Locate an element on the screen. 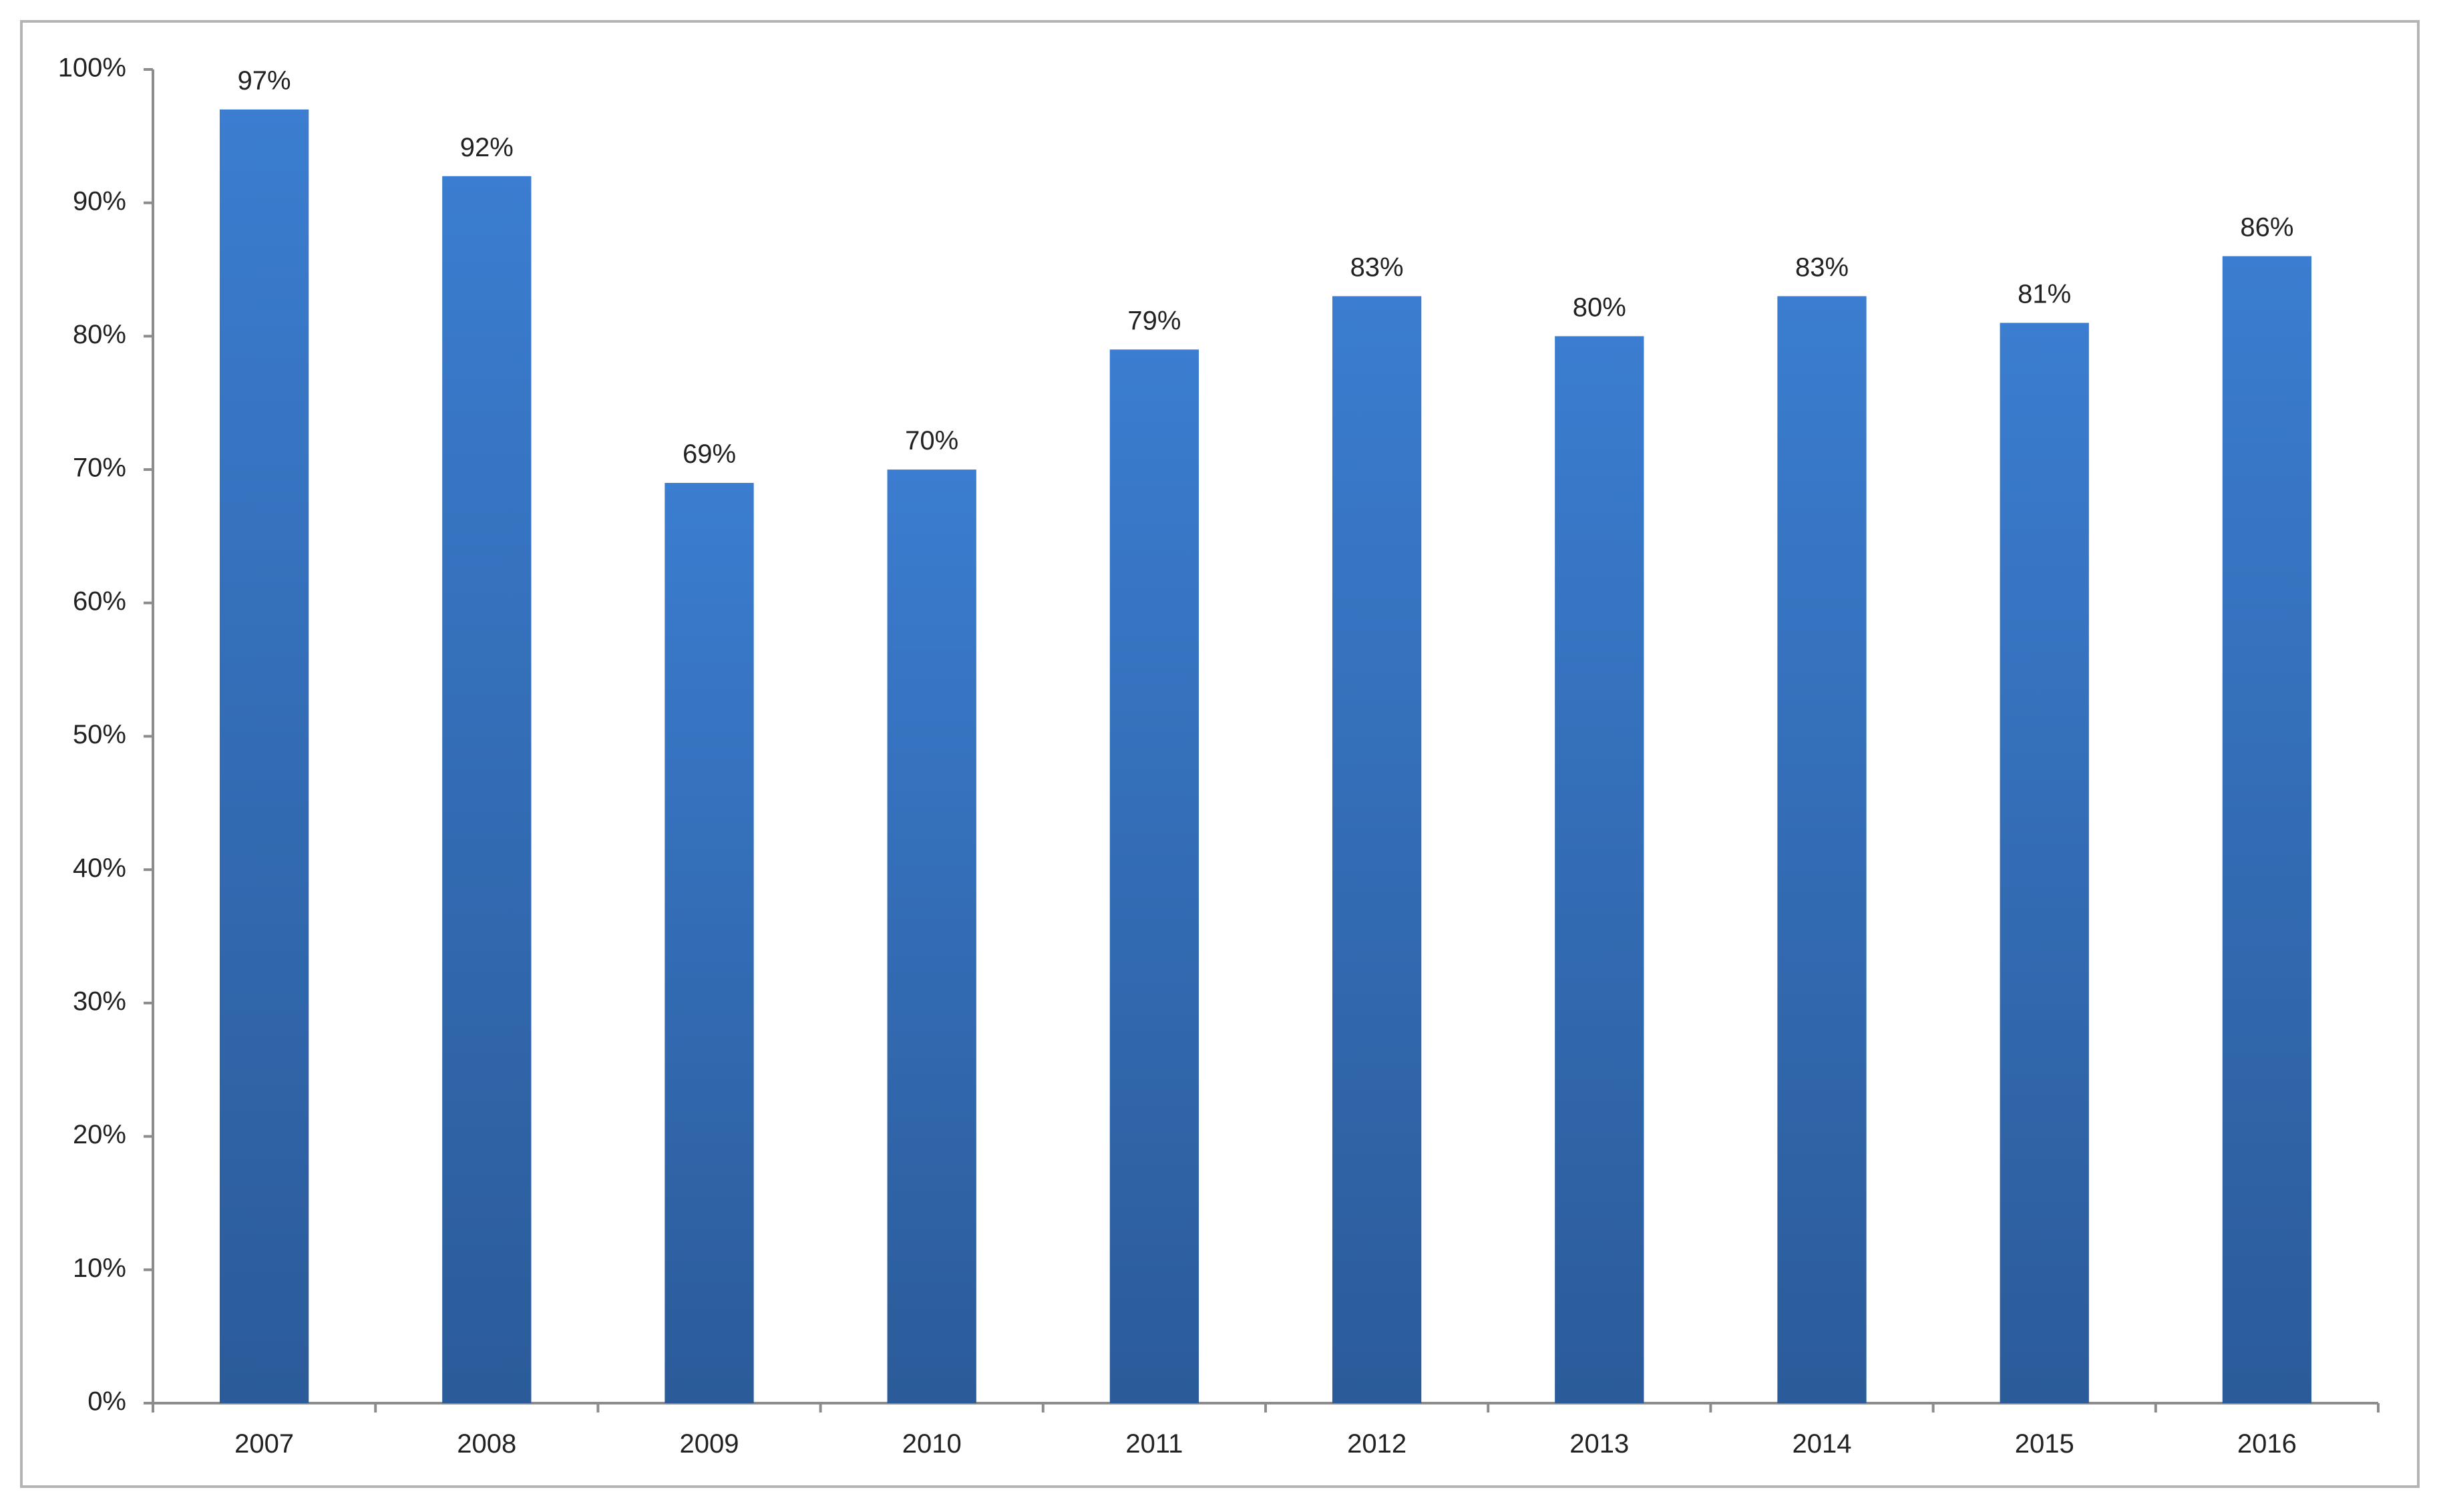  bar-2011 is located at coordinates (1154, 876).